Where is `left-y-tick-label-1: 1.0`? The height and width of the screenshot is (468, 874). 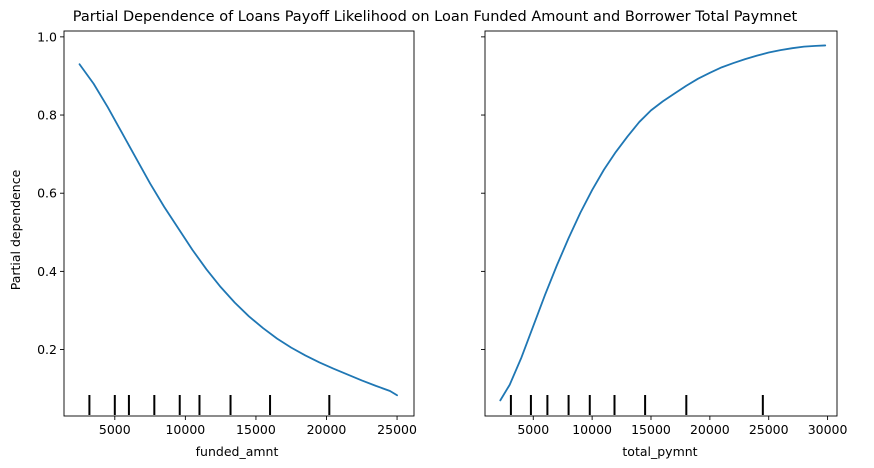
left-y-tick-label-1: 1.0 is located at coordinates (47, 36).